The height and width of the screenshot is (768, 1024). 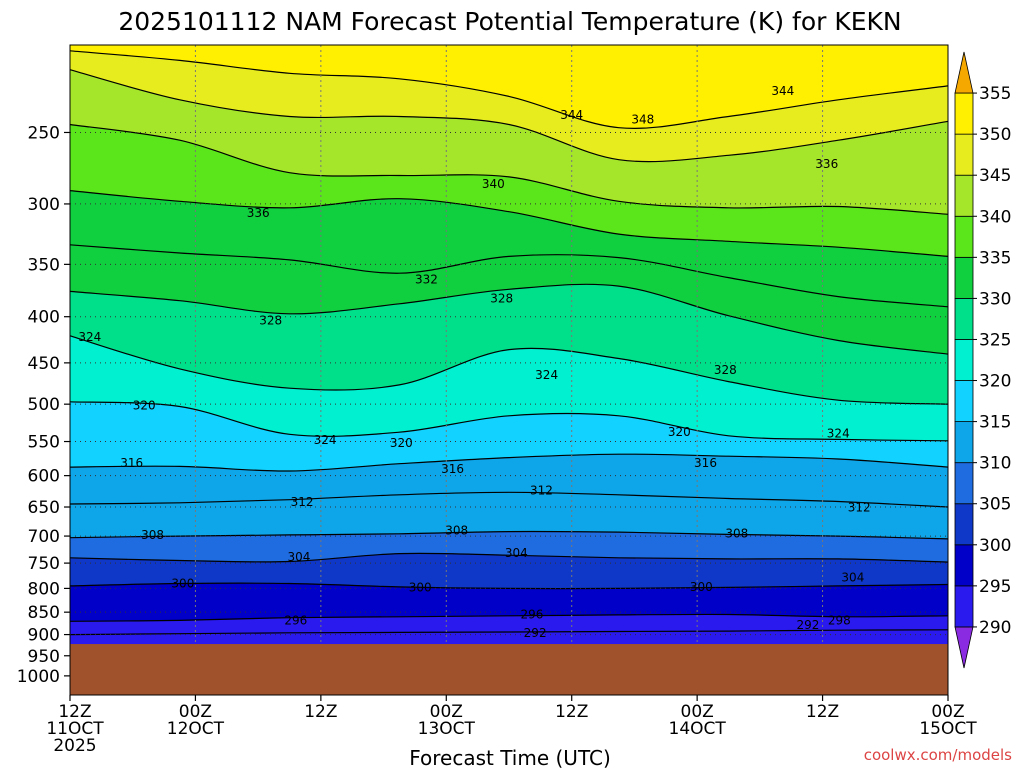 What do you see at coordinates (995, 423) in the screenshot?
I see `colorbar-label-315: 315` at bounding box center [995, 423].